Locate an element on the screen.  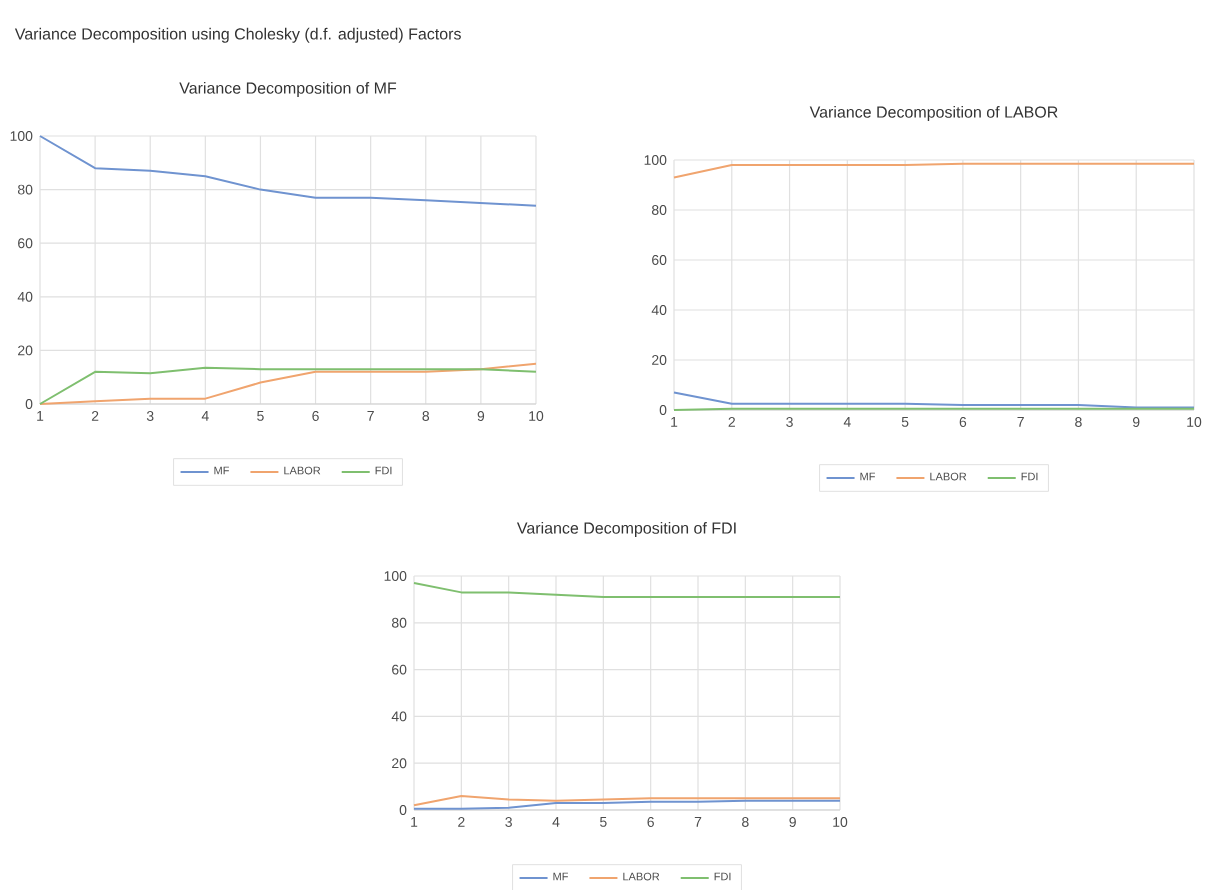
chart-title: Variance Decomposition of FDI is located at coordinates (626, 529).